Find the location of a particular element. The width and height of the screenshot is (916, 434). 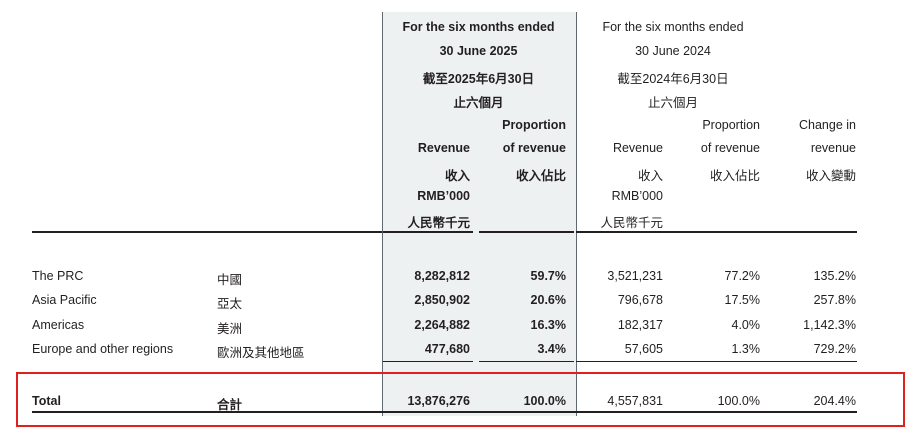

header-2024-revenue-unit-zh: 人民幣千元 is located at coordinates (631, 223).